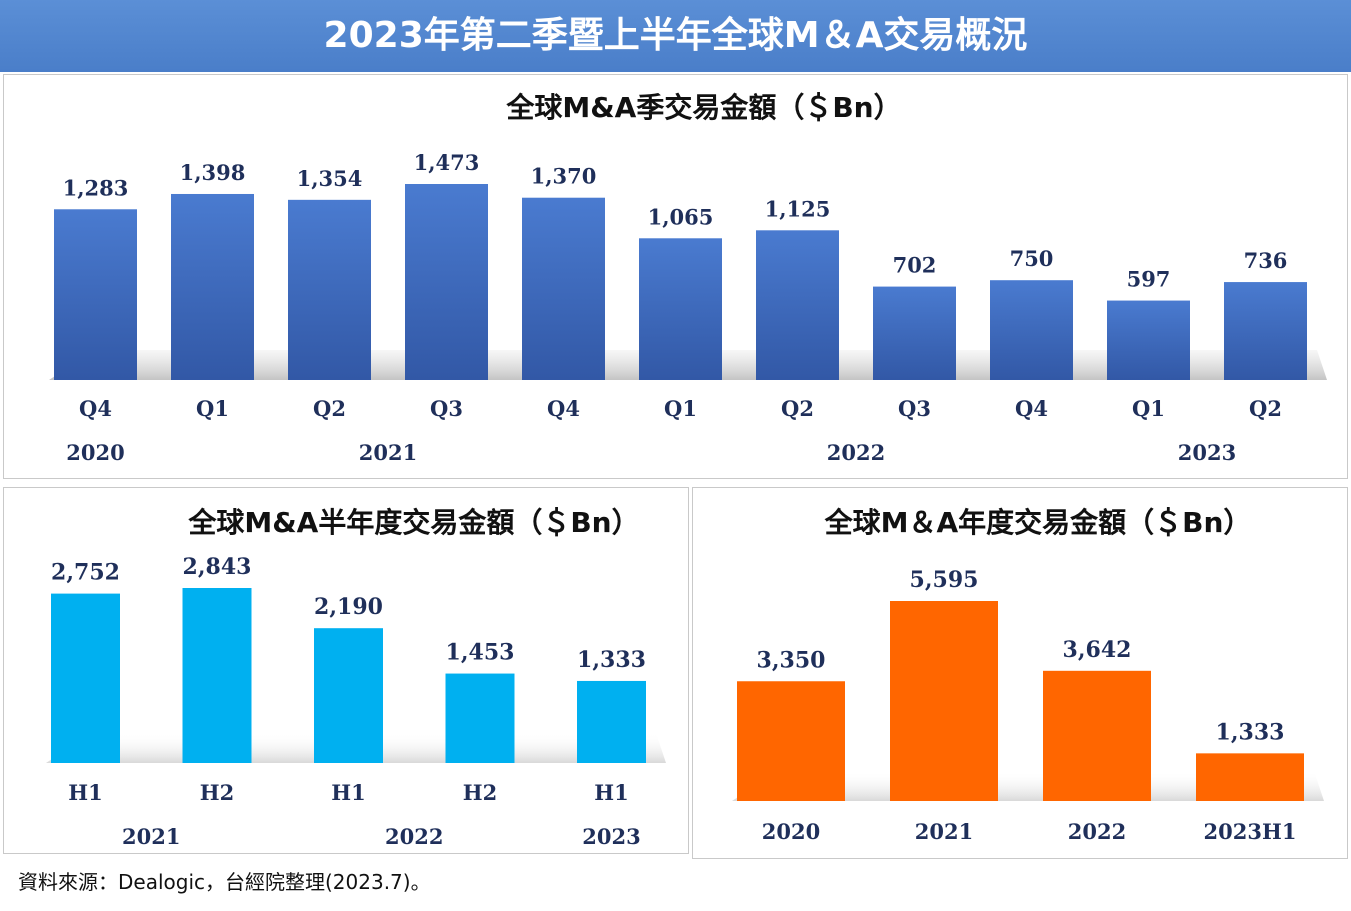 The height and width of the screenshot is (911, 1351). I want to click on x-tick-label: 2023H1, so click(1250, 831).